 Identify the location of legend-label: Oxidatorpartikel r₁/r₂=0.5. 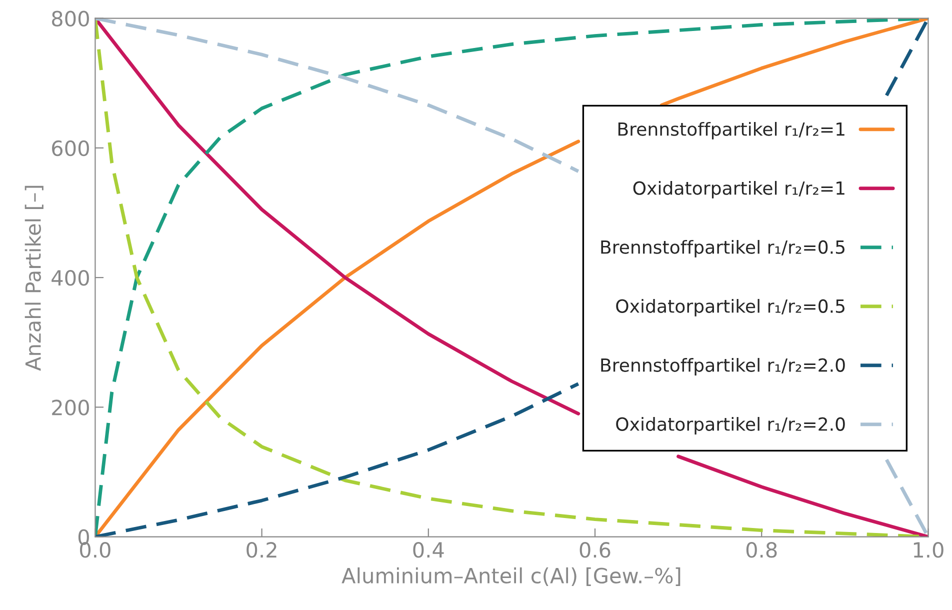
(730, 307).